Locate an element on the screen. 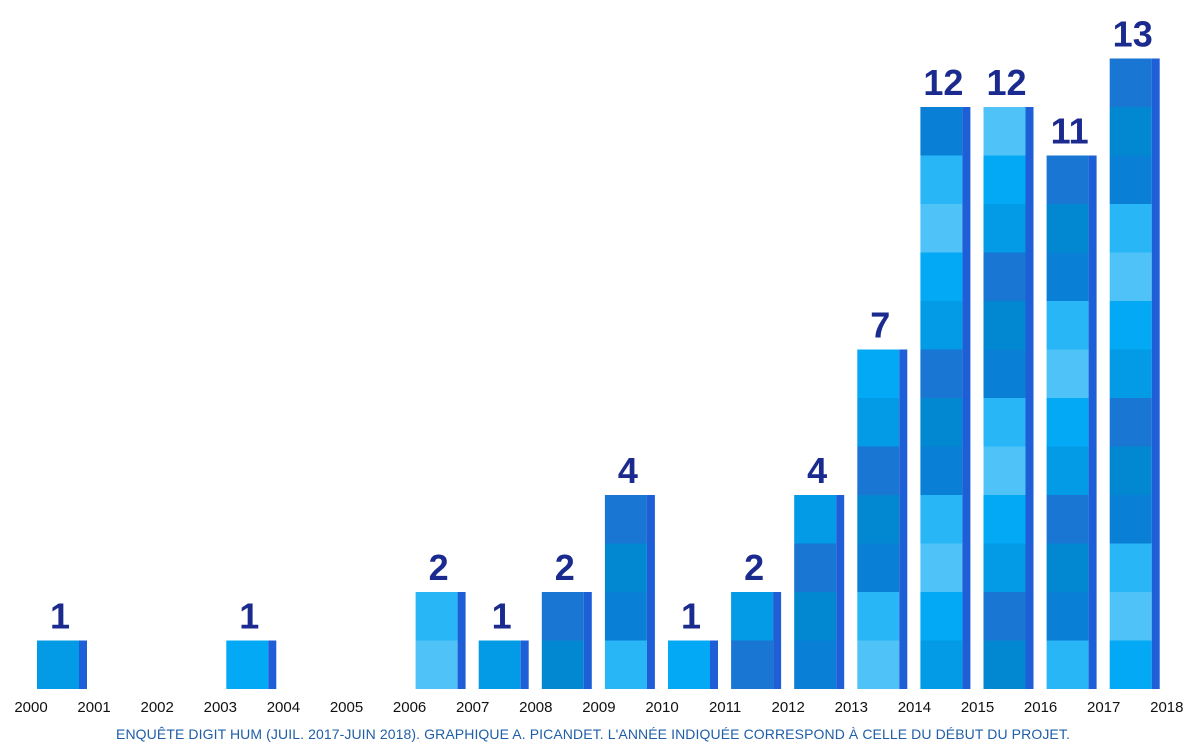 The height and width of the screenshot is (754, 1186). x-tick-label: 2017 is located at coordinates (1103, 707).